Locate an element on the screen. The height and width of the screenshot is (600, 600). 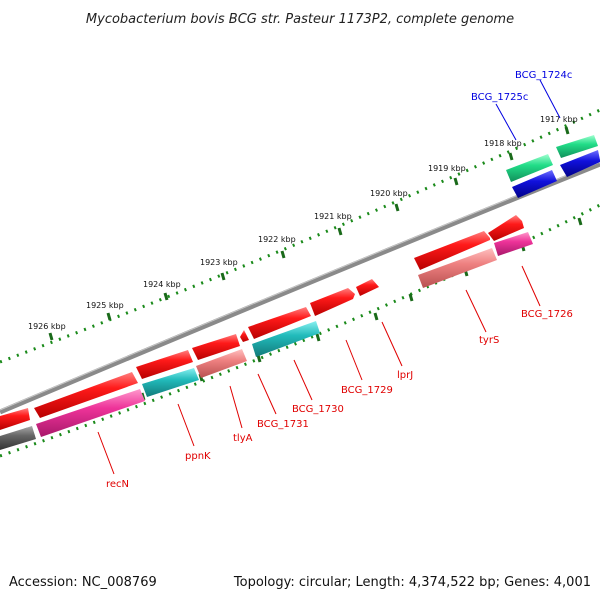
gene-bcg1726-pink is located at coordinates (513, 244).